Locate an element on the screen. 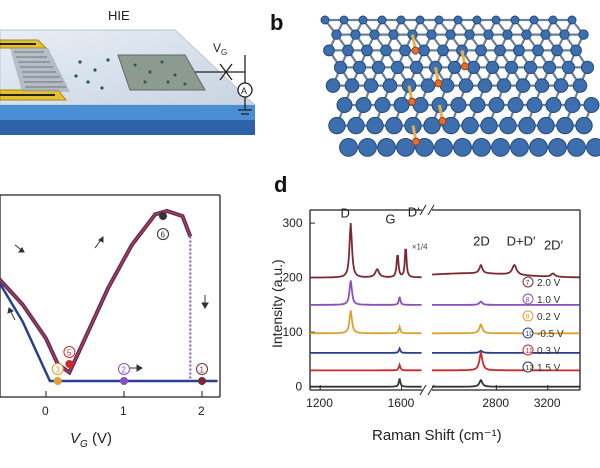 The width and height of the screenshot is (600, 468). raman-xtick-label: 1200 is located at coordinates (319, 403).